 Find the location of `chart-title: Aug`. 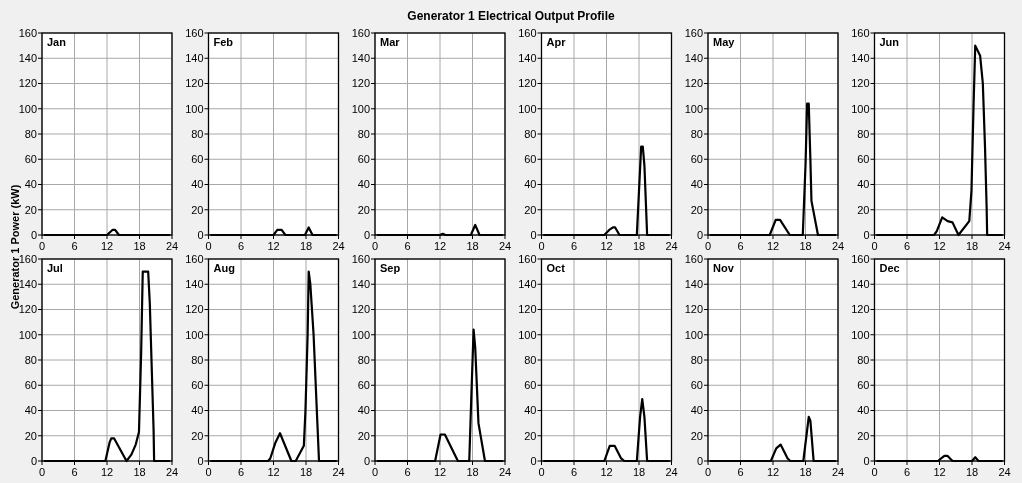

chart-title: Aug is located at coordinates (224, 268).